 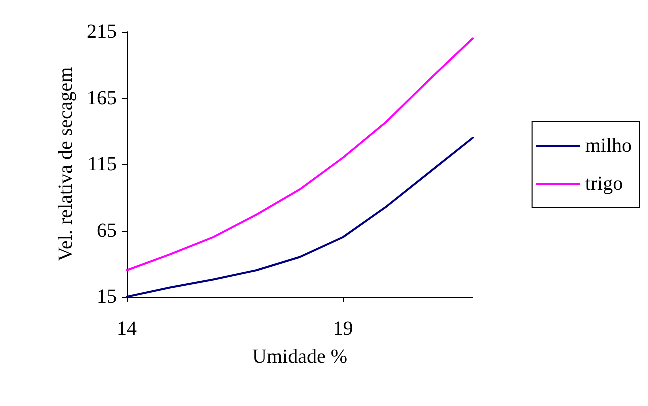 I want to click on y-tick-label: 115, so click(x=102, y=165).